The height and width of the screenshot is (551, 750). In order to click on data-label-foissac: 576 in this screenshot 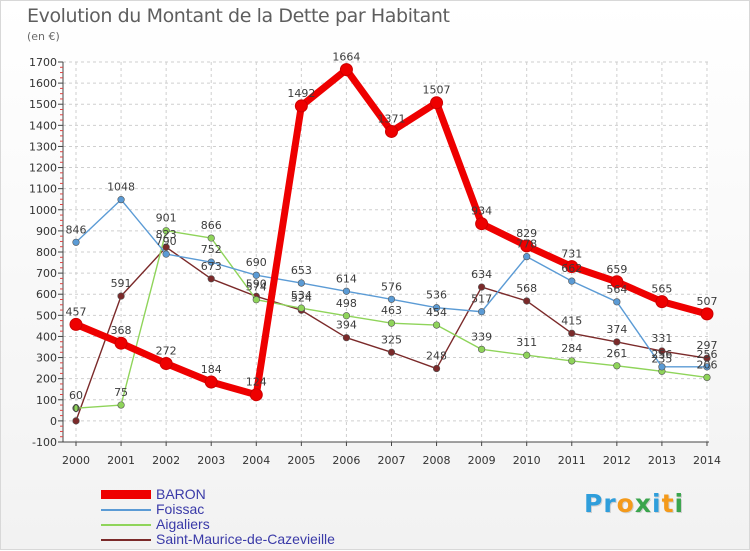, I will do `click(391, 286)`.